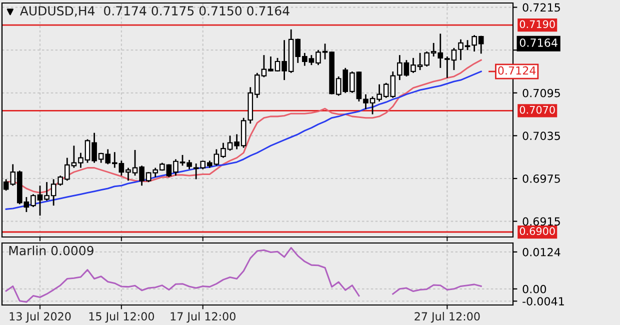 The width and height of the screenshot is (620, 325). What do you see at coordinates (537, 231) in the screenshot?
I see `ref-line-label: 0.6900` at bounding box center [537, 231].